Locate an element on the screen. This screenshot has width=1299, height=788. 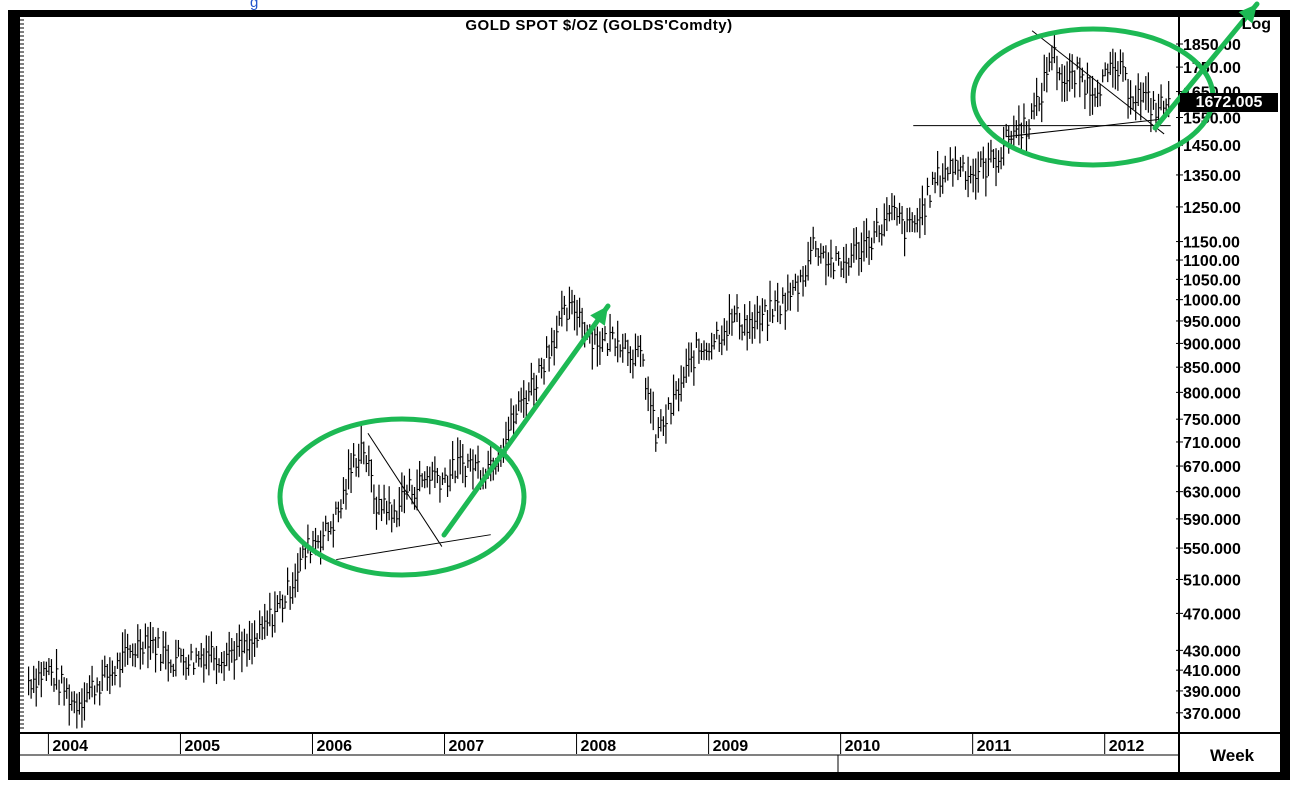
y-tick-label: 390.000 is located at coordinates (1212, 692).